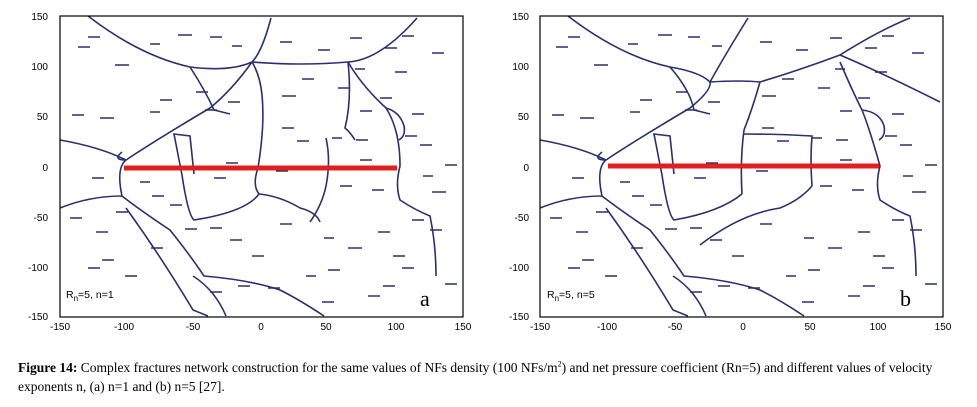 This screenshot has height=407, width=977. I want to click on panel-a-x-tick: 150, so click(463, 327).